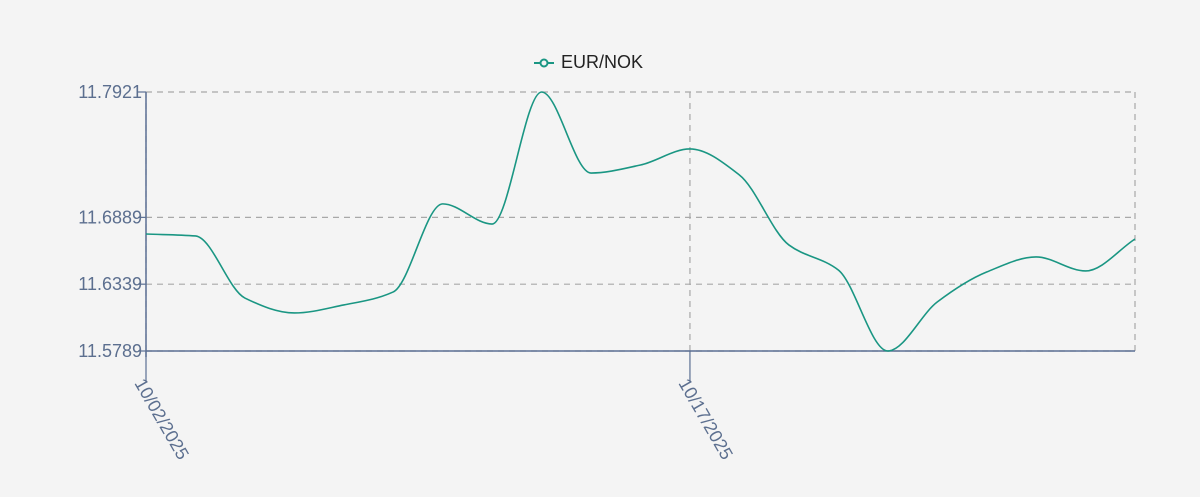 The image size is (1200, 497). I want to click on x-tick-label: 10/02/2025, so click(162, 419).